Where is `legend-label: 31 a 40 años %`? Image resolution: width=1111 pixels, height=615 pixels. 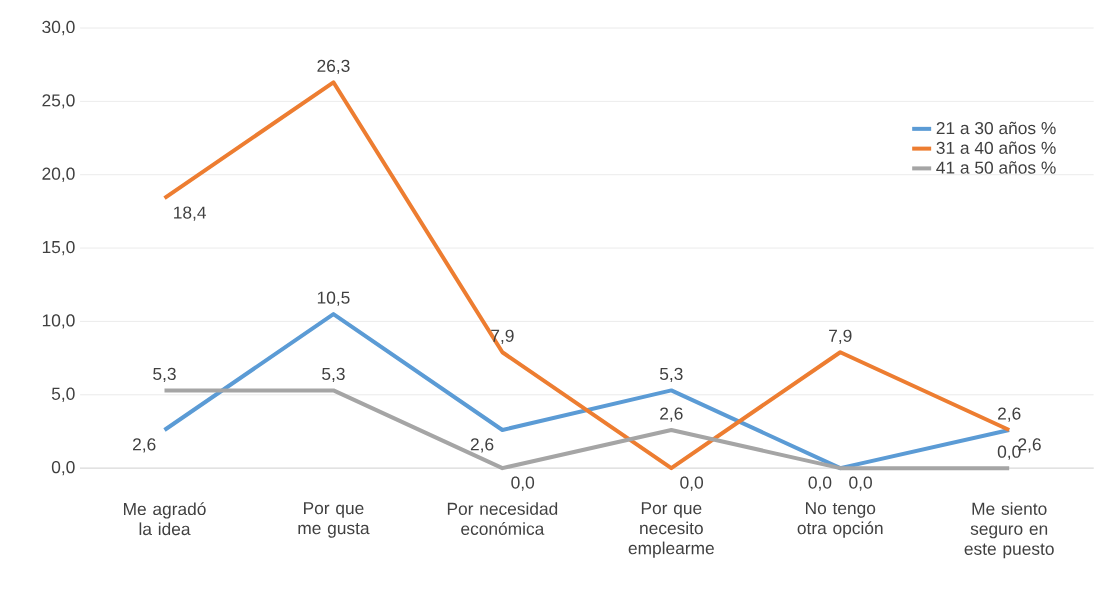 legend-label: 31 a 40 años % is located at coordinates (996, 148).